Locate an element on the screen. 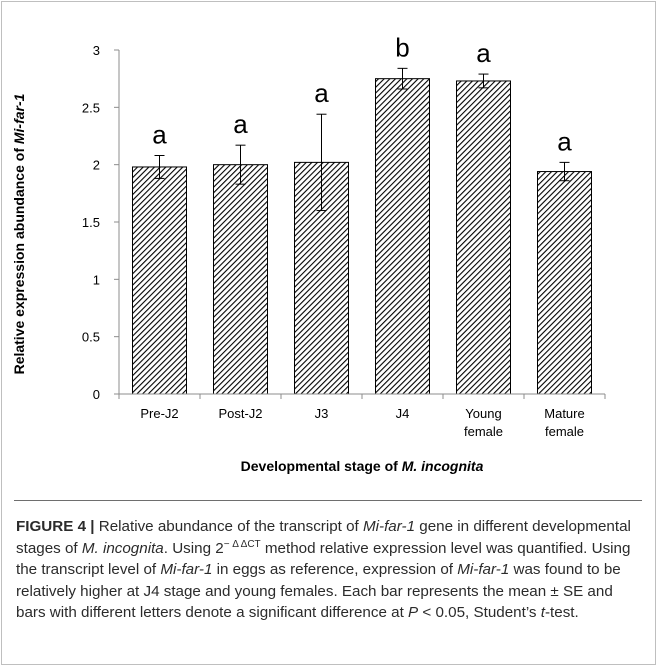 The image size is (657, 666). y-axis: 0 0.5 1 1.5 2 2.5 3 is located at coordinates (101, 222).